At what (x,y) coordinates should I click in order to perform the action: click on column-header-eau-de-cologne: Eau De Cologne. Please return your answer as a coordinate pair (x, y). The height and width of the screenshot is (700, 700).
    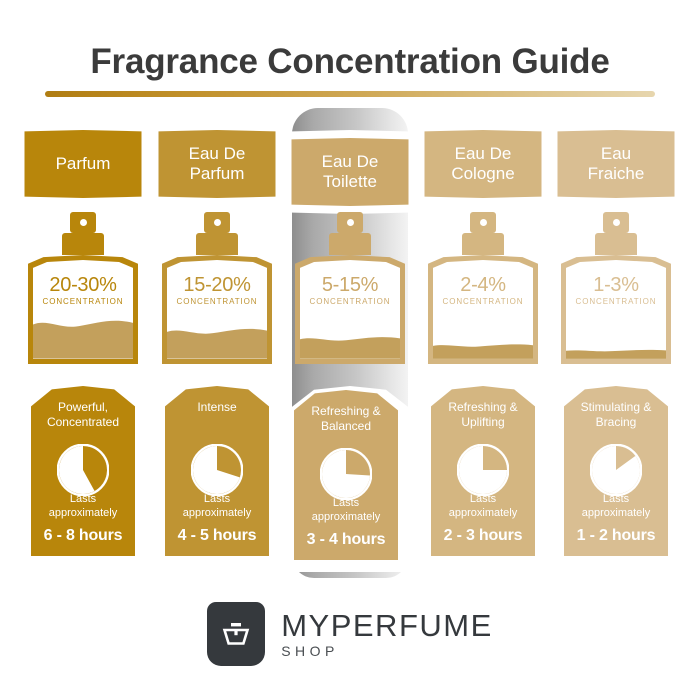
    Looking at the image, I should click on (483, 164).